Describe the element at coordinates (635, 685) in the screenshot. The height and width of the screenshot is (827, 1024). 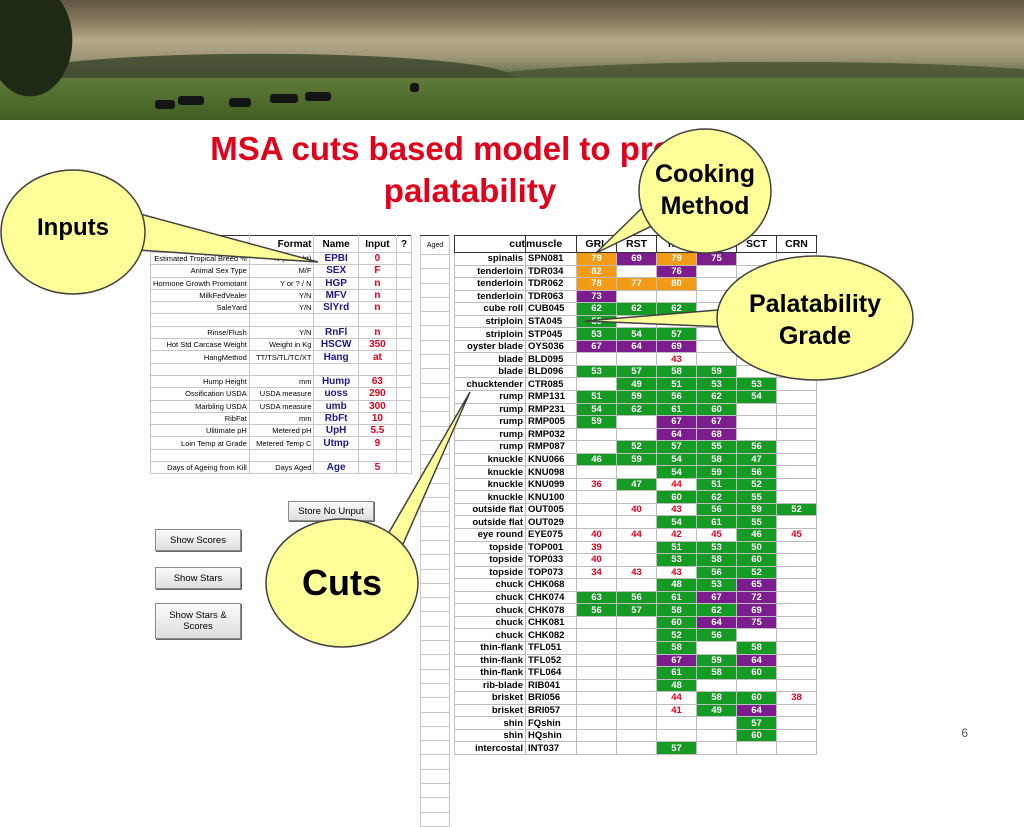
I see `grade-row: rib-blade RIB041 48` at that location.